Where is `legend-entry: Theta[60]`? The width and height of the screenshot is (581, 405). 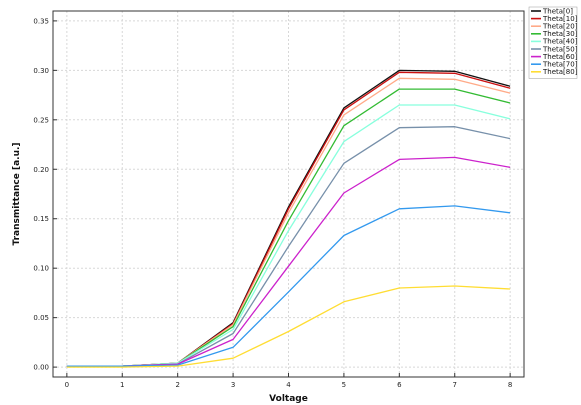 legend-entry: Theta[60] is located at coordinates (560, 57).